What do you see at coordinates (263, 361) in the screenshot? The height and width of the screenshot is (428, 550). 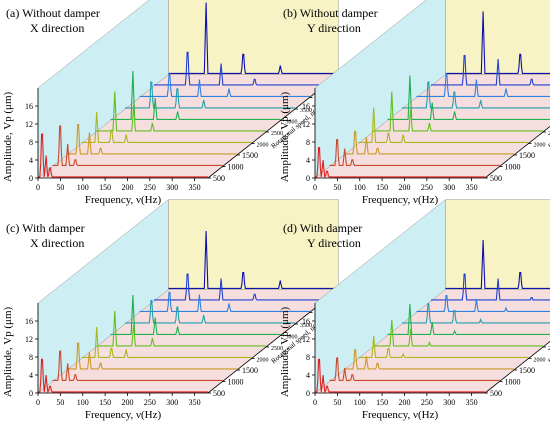 I see `z-tick-label: 2000` at bounding box center [263, 361].